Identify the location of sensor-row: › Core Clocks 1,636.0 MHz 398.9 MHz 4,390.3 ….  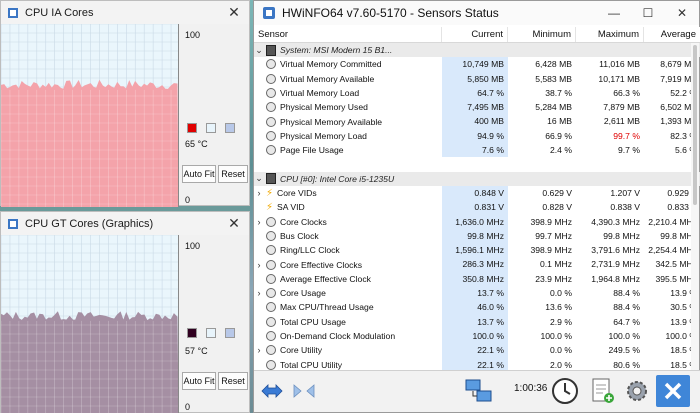
(477, 221).